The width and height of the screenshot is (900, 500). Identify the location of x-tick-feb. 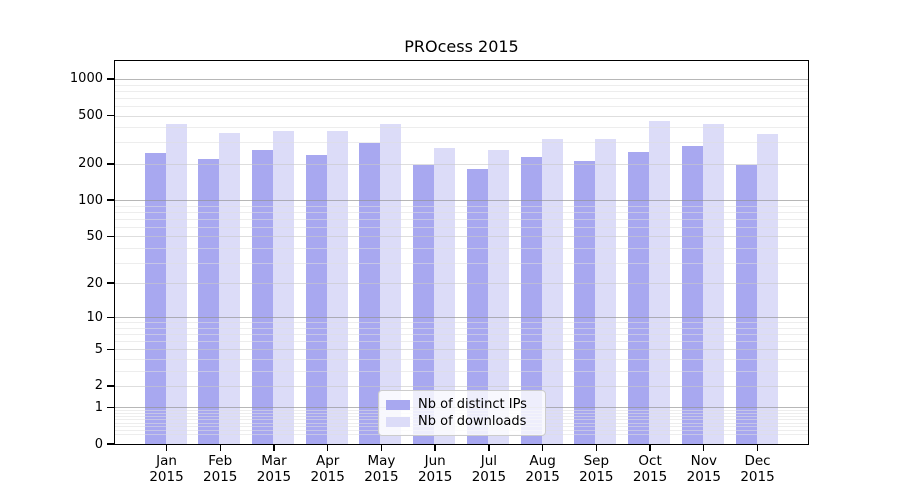
(220, 448).